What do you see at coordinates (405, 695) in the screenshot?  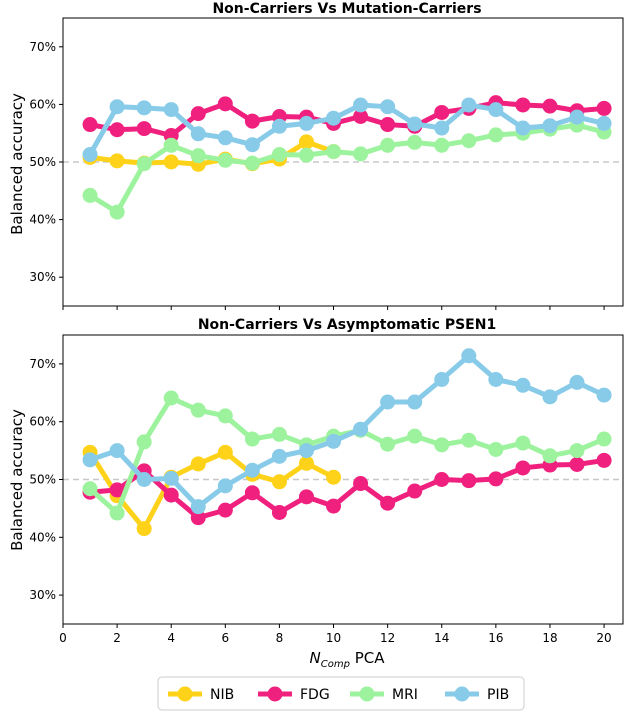 I see `legend-label: MRI` at bounding box center [405, 695].